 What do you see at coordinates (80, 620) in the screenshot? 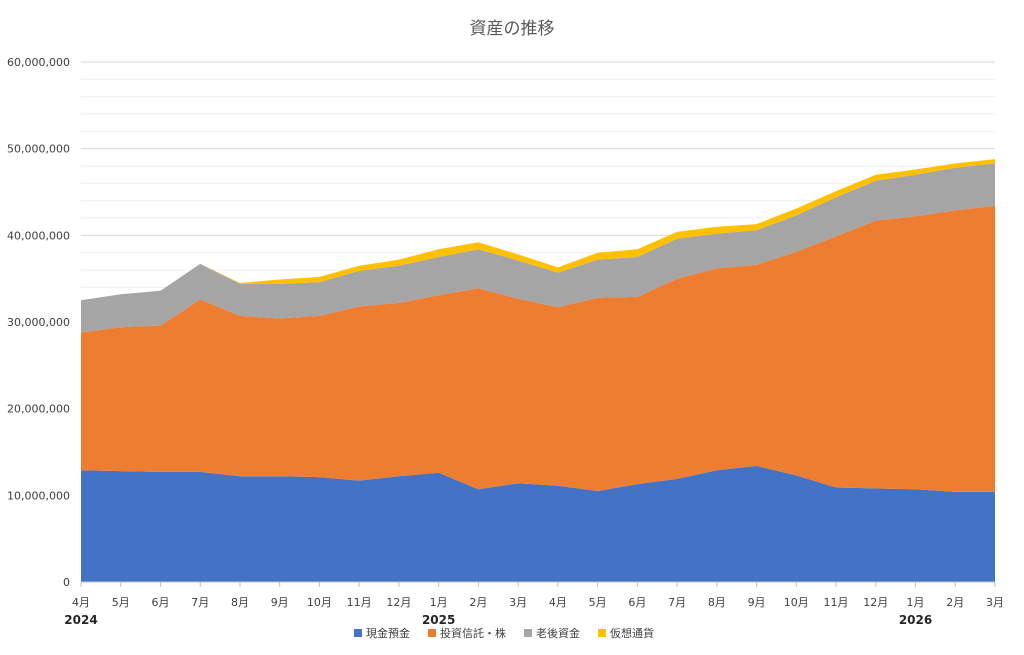
I see `year-label: 2024` at bounding box center [80, 620].